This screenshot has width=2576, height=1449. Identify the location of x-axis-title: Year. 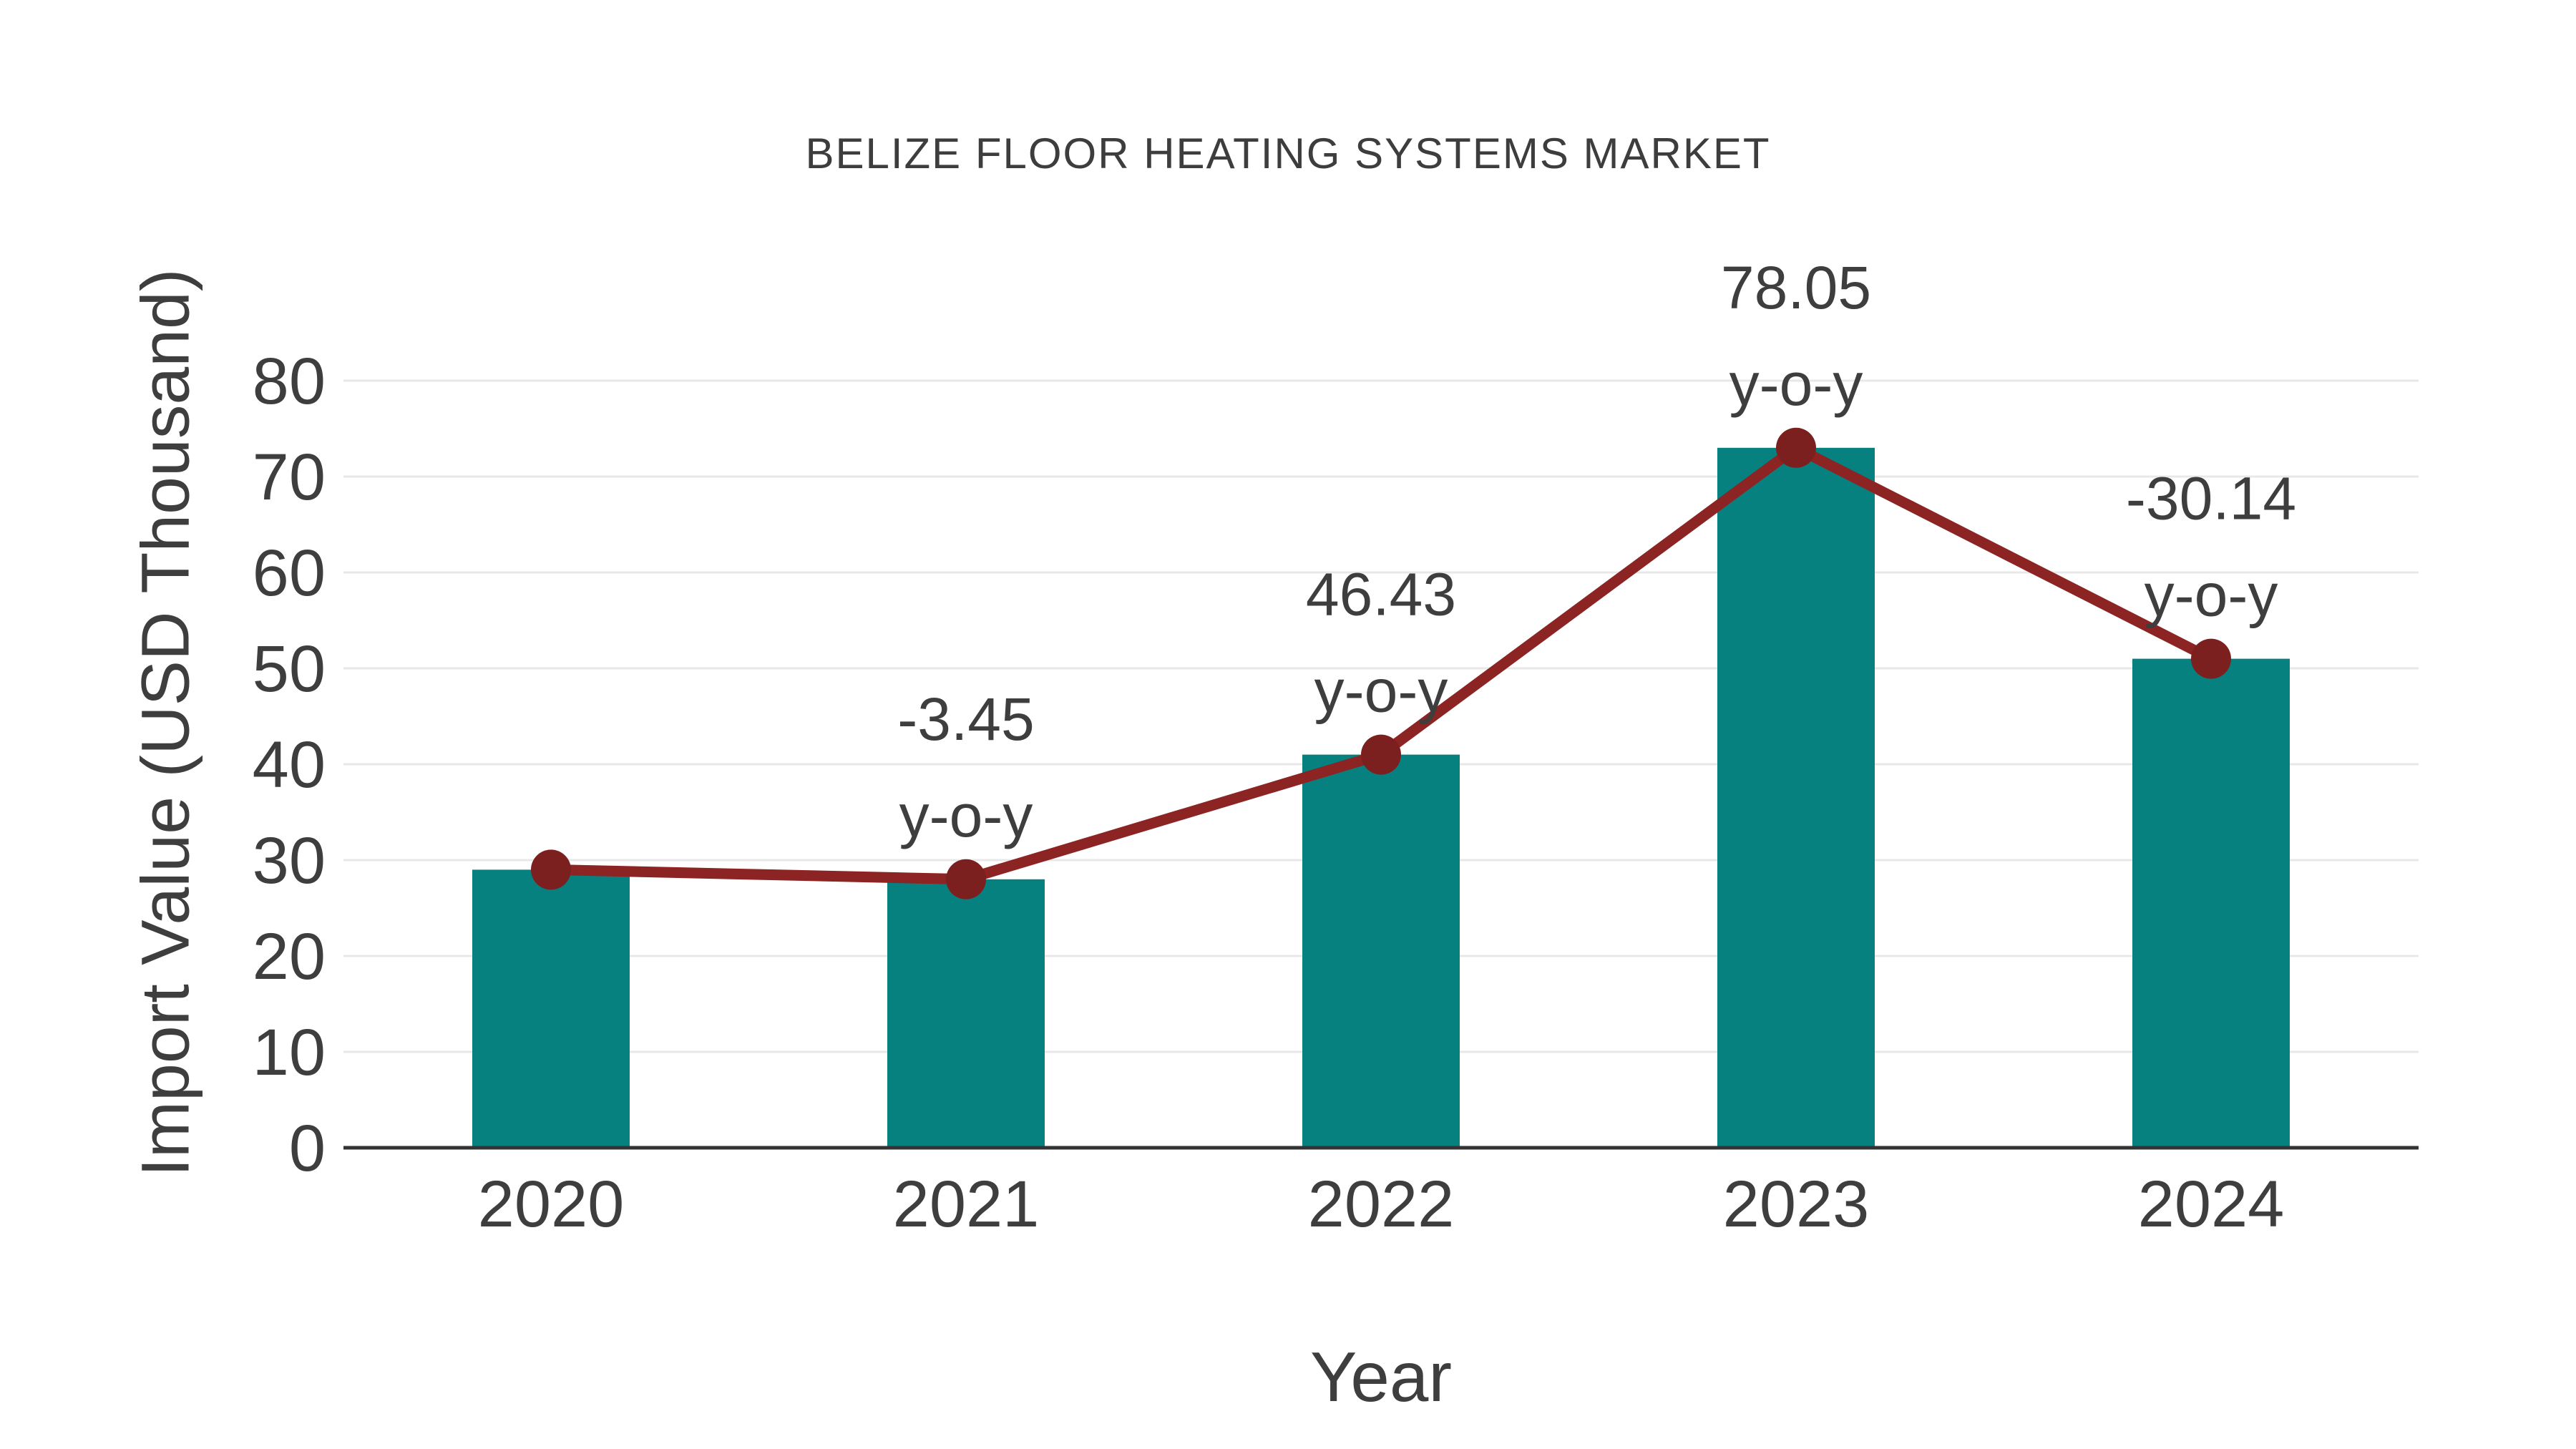
(1380, 1376).